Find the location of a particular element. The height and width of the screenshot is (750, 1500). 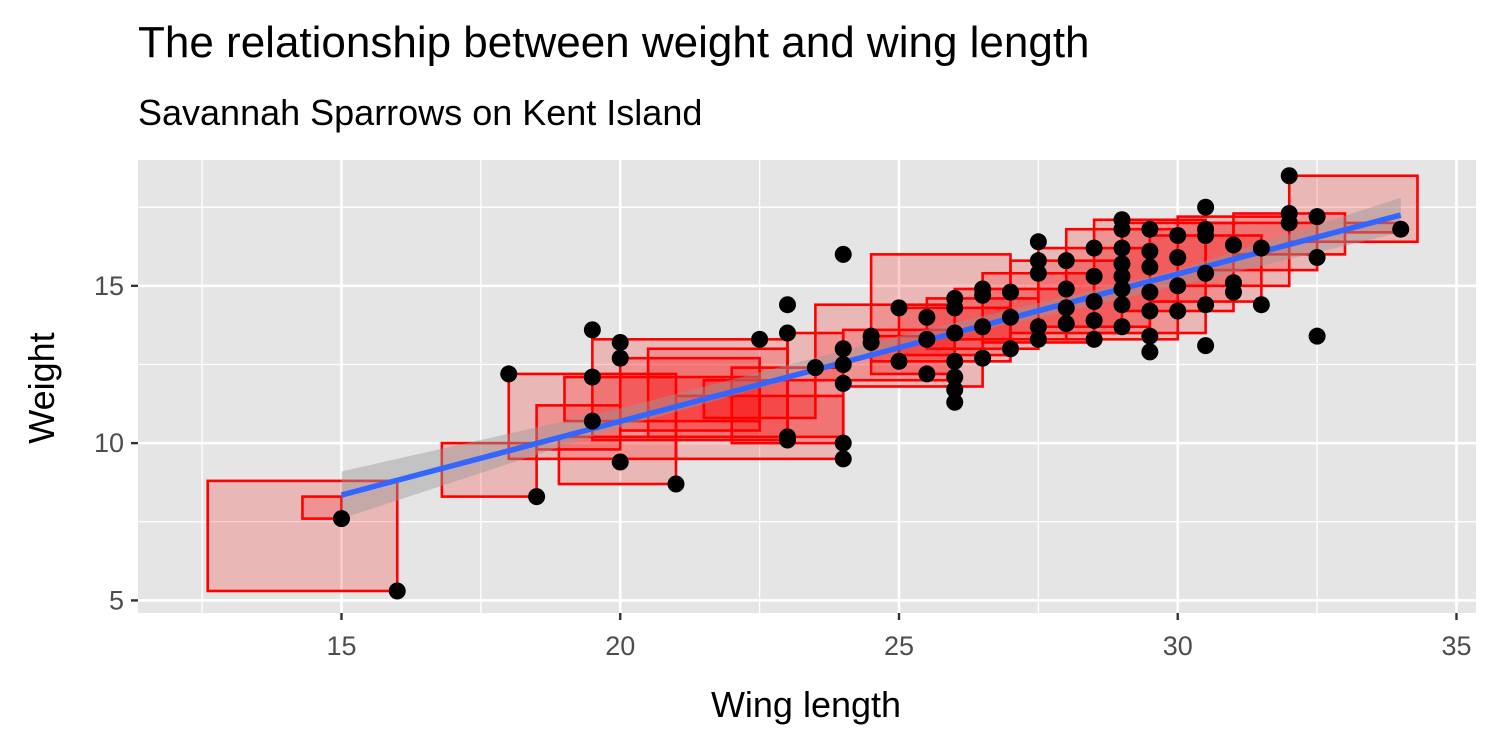

x-tick-label: 35 is located at coordinates (1456, 646).